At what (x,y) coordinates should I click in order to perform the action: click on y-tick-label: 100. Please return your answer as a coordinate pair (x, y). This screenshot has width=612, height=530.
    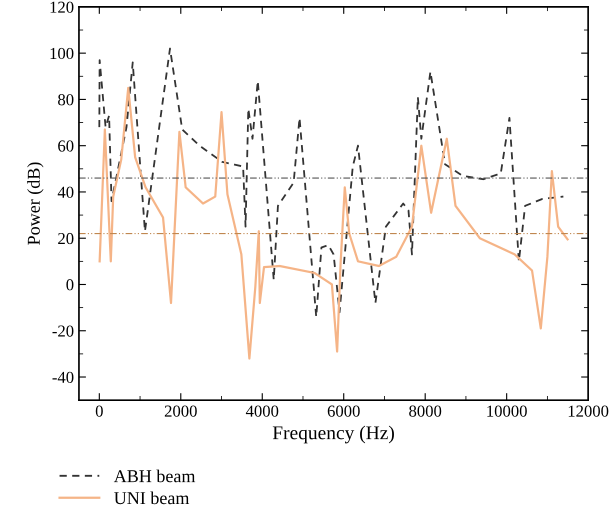
    Looking at the image, I should click on (62, 54).